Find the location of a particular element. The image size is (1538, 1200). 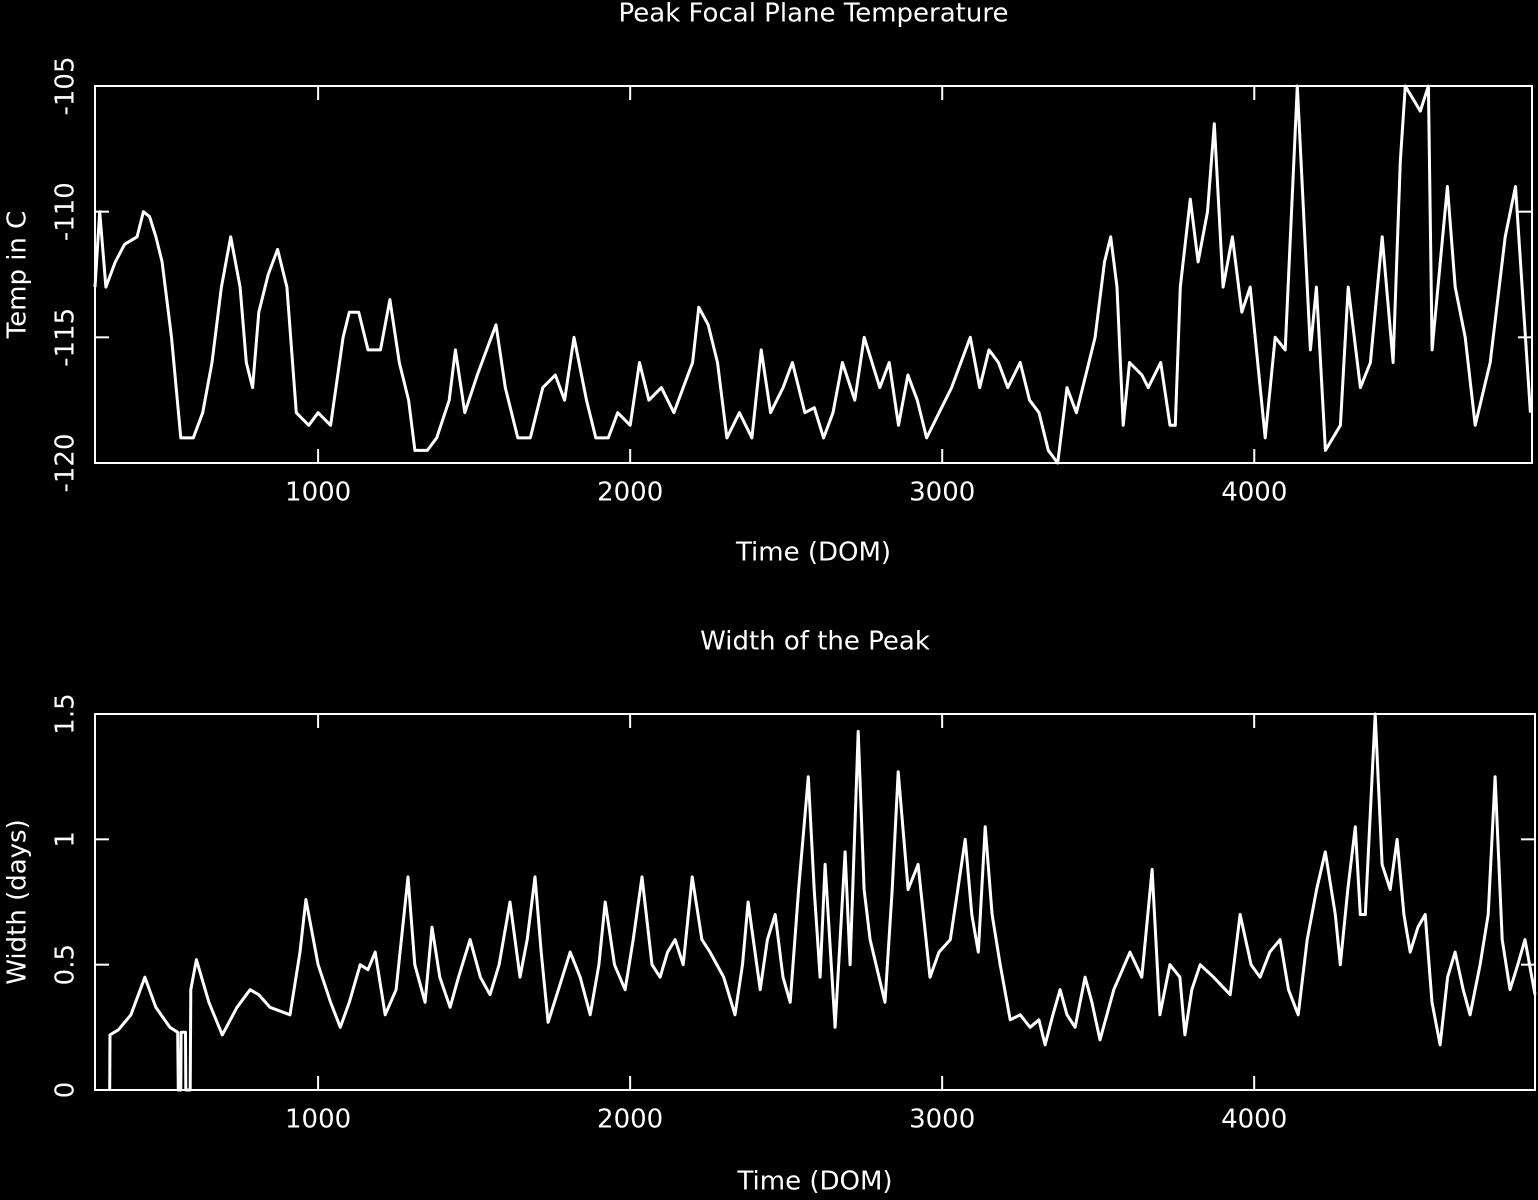

y-axis-label: Width (days) is located at coordinates (18, 901).